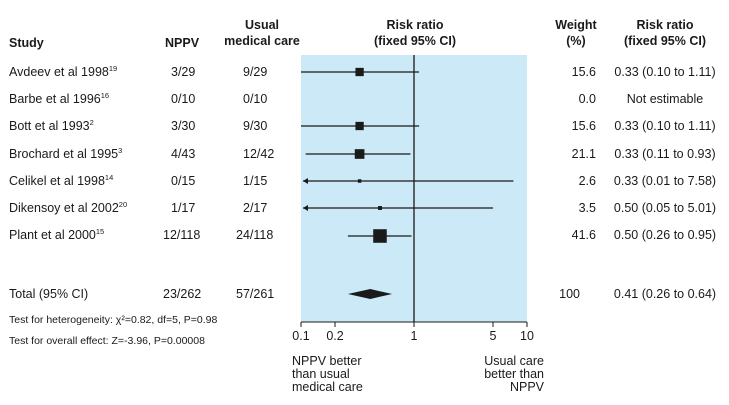  I want to click on total-rr: 0.41 (0.26 to 0.64), so click(665, 294).